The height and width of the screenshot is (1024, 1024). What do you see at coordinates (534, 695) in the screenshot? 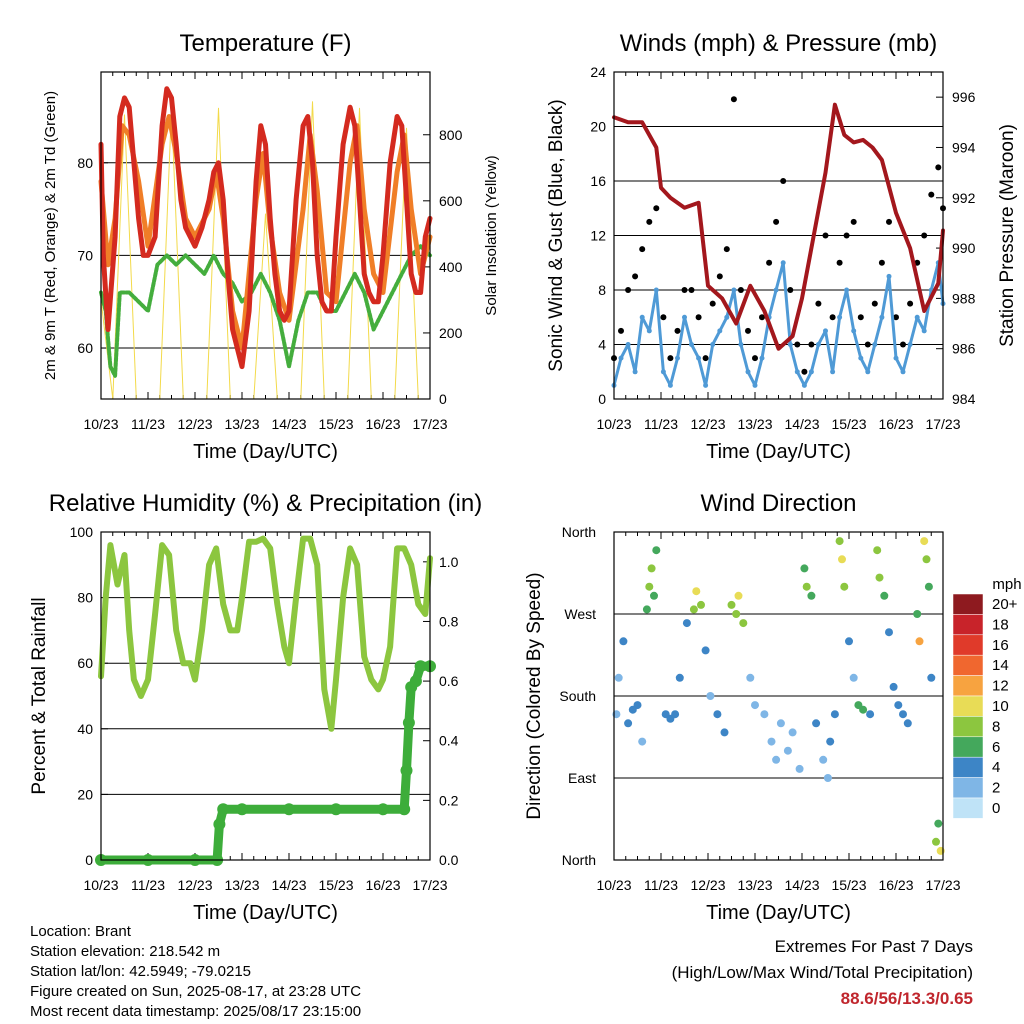
I see `y-axis-label: Direction (Colored By Speed)` at bounding box center [534, 695].